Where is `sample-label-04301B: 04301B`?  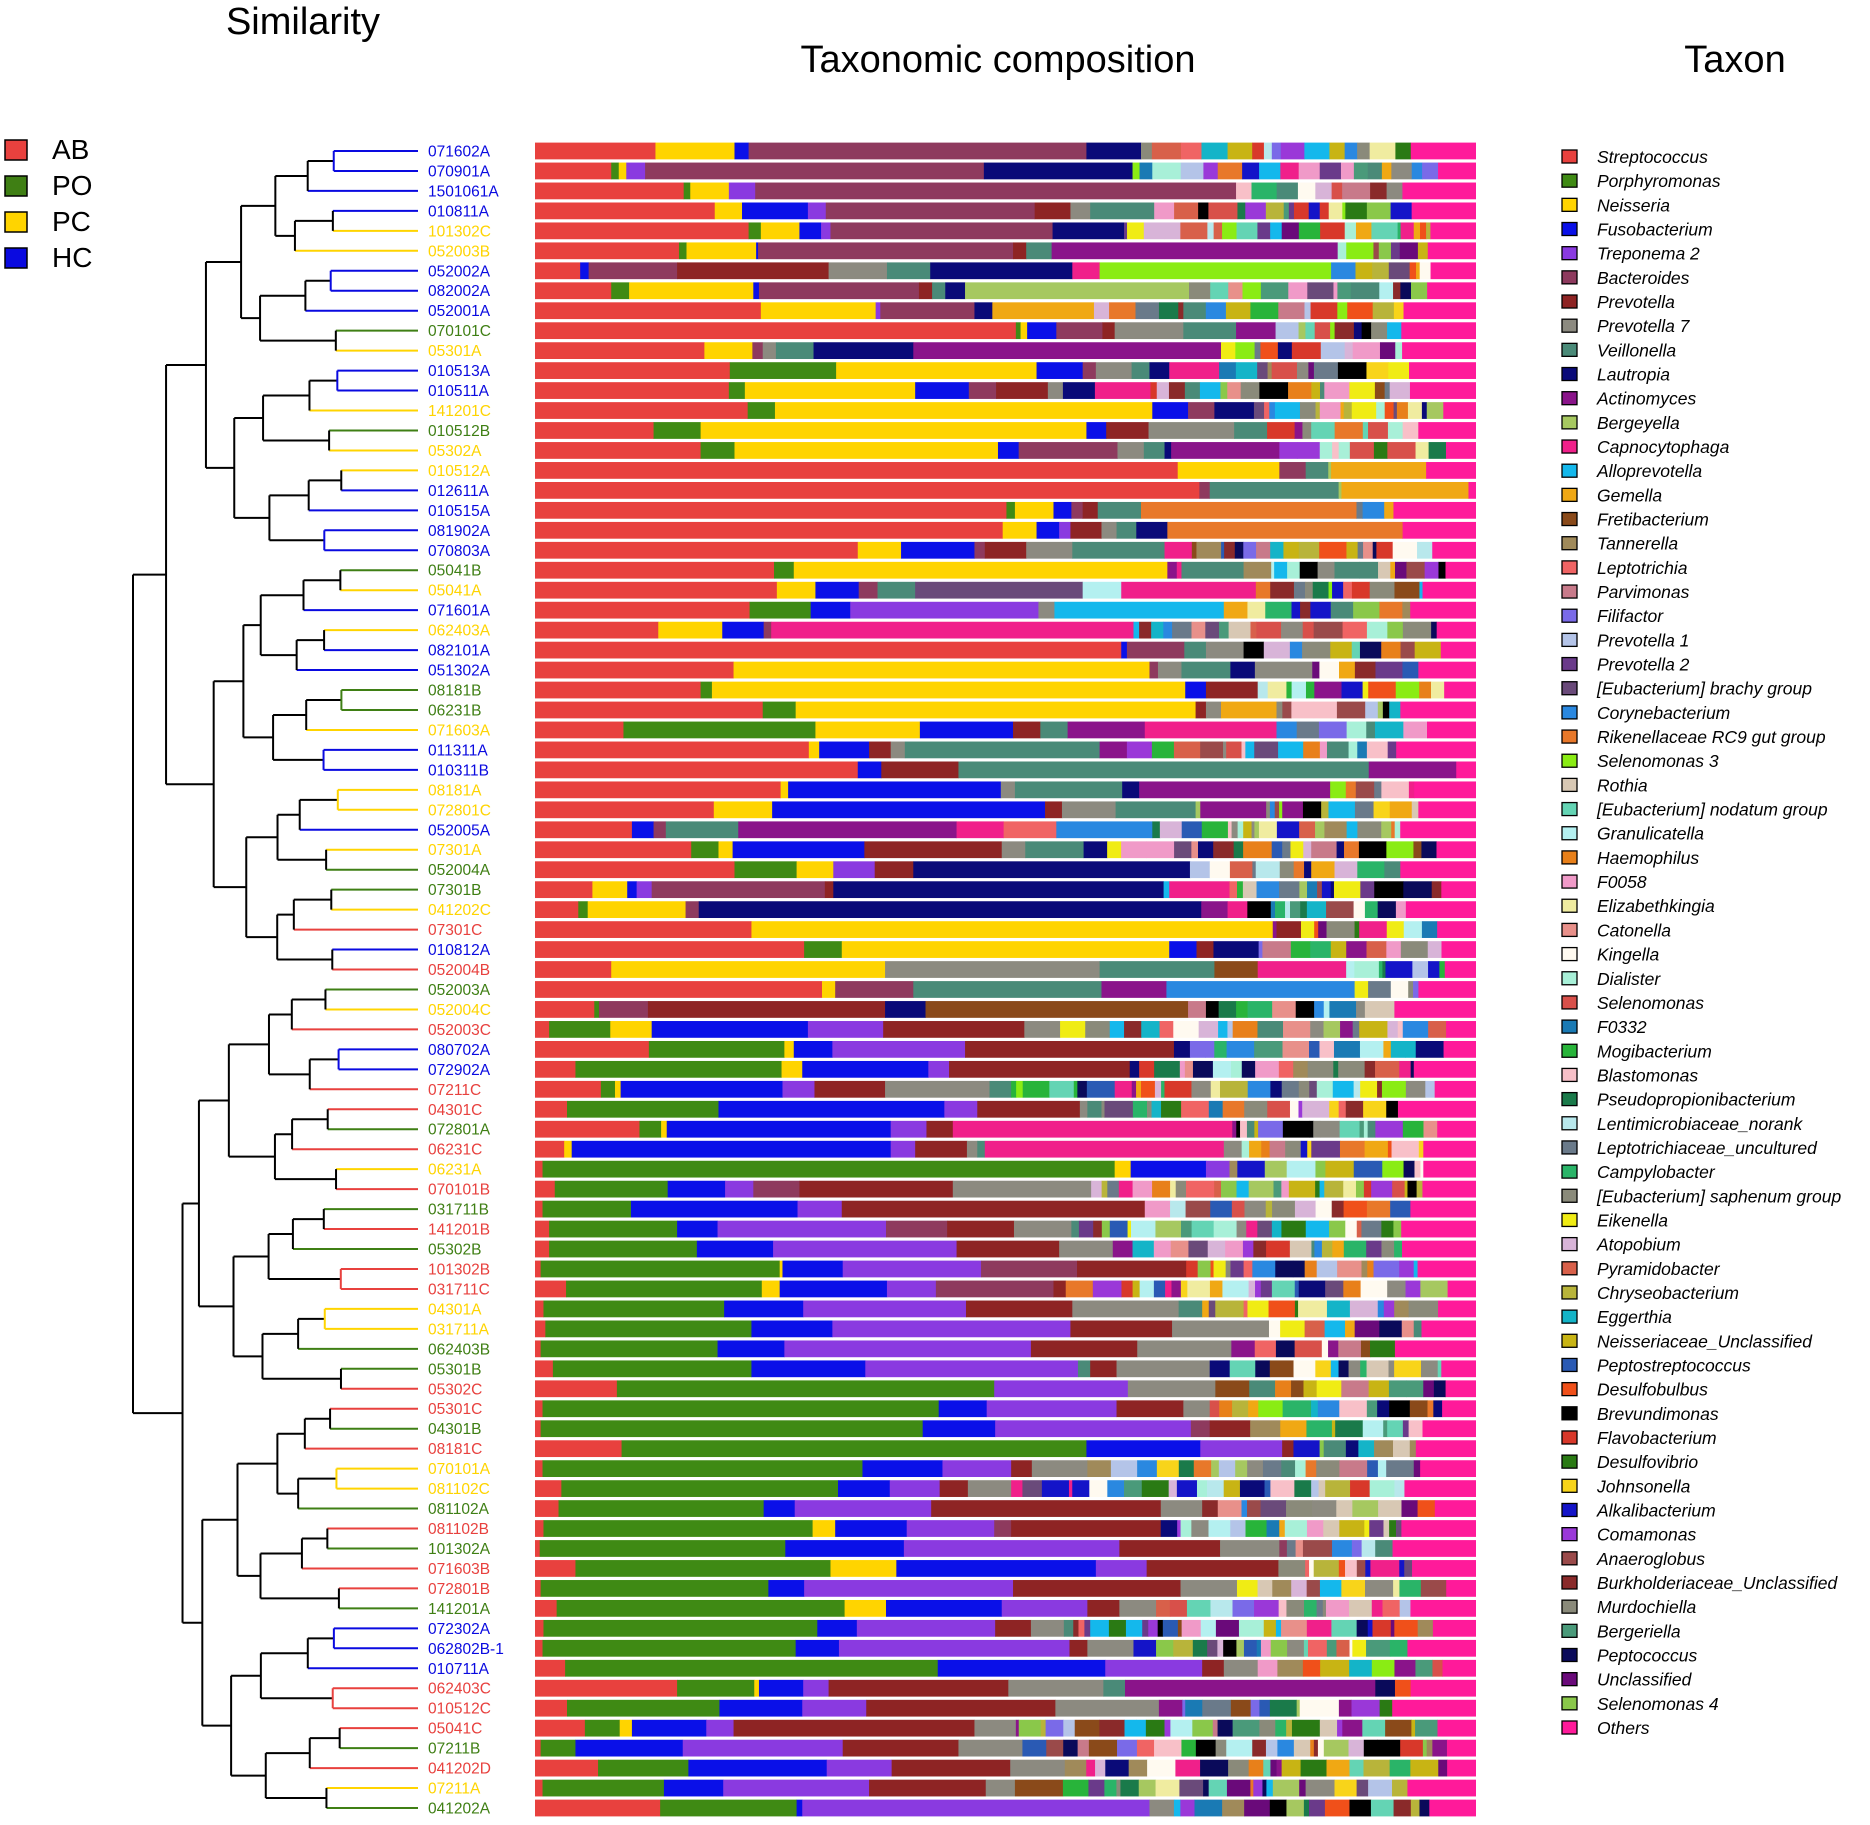
sample-label-04301B: 04301B is located at coordinates (454, 1429).